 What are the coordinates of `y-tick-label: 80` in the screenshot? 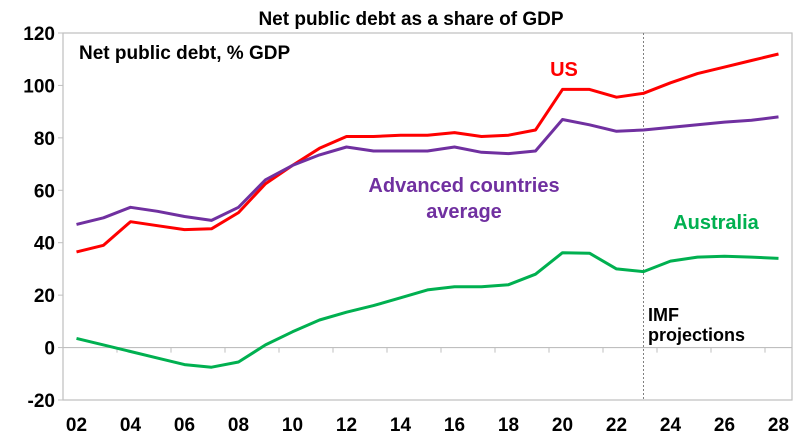 It's located at (44, 139).